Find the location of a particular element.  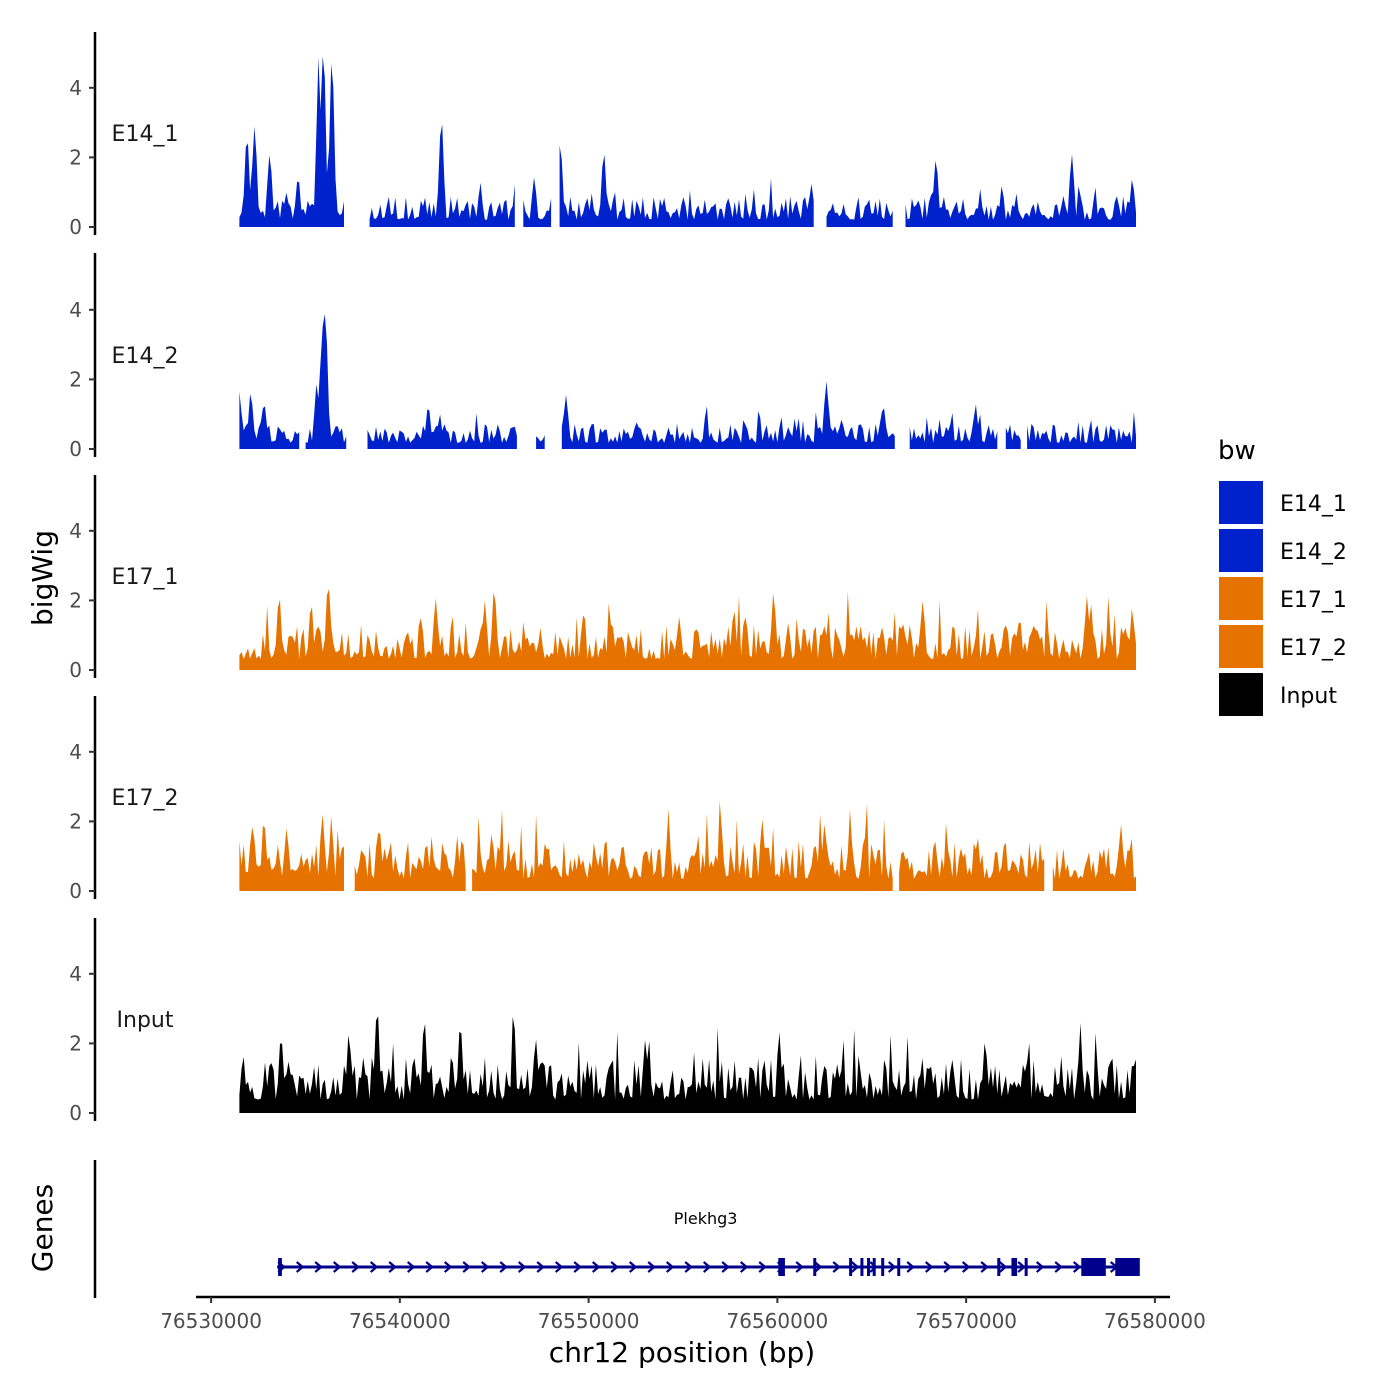

legend-label-E17_1: E17_1 is located at coordinates (1313, 600).